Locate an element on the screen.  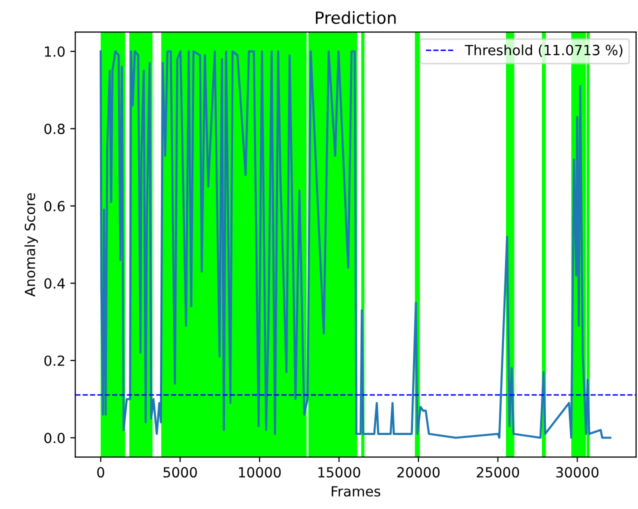
x-tick-label: 0 is located at coordinates (100, 472).